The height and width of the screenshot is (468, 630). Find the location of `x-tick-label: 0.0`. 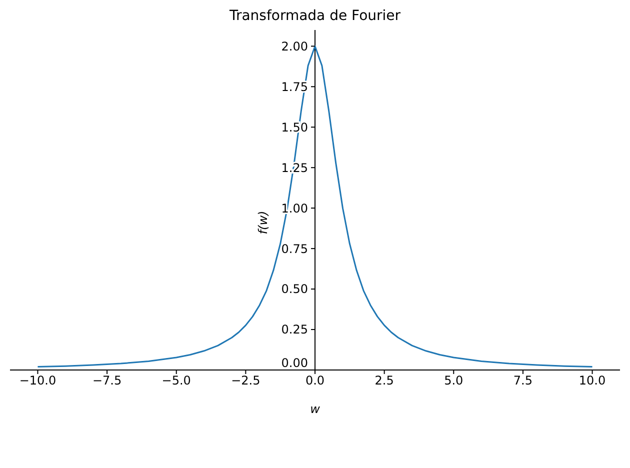

x-tick-label: 0.0 is located at coordinates (315, 381).